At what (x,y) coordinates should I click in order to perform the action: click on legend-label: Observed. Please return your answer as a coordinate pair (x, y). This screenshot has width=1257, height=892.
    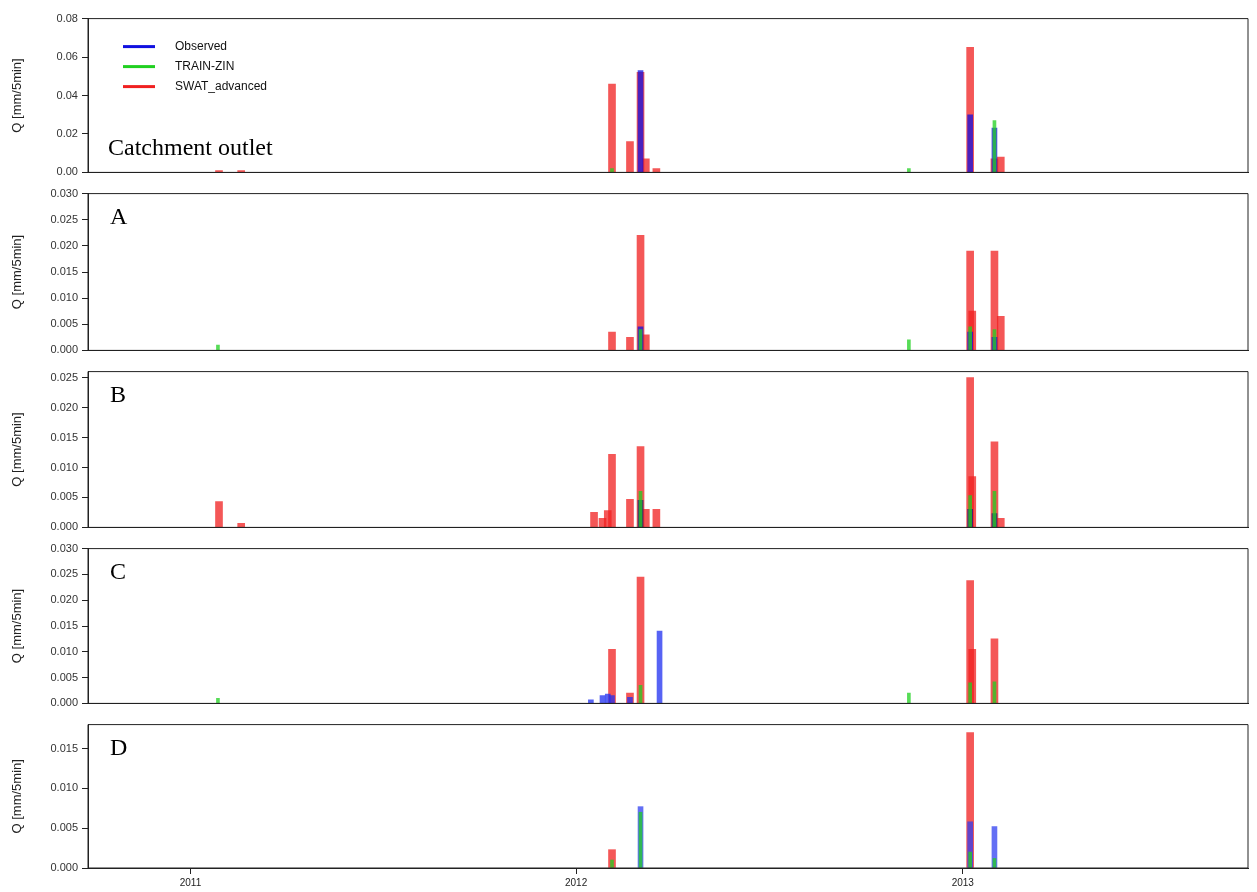
    Looking at the image, I should click on (201, 45).